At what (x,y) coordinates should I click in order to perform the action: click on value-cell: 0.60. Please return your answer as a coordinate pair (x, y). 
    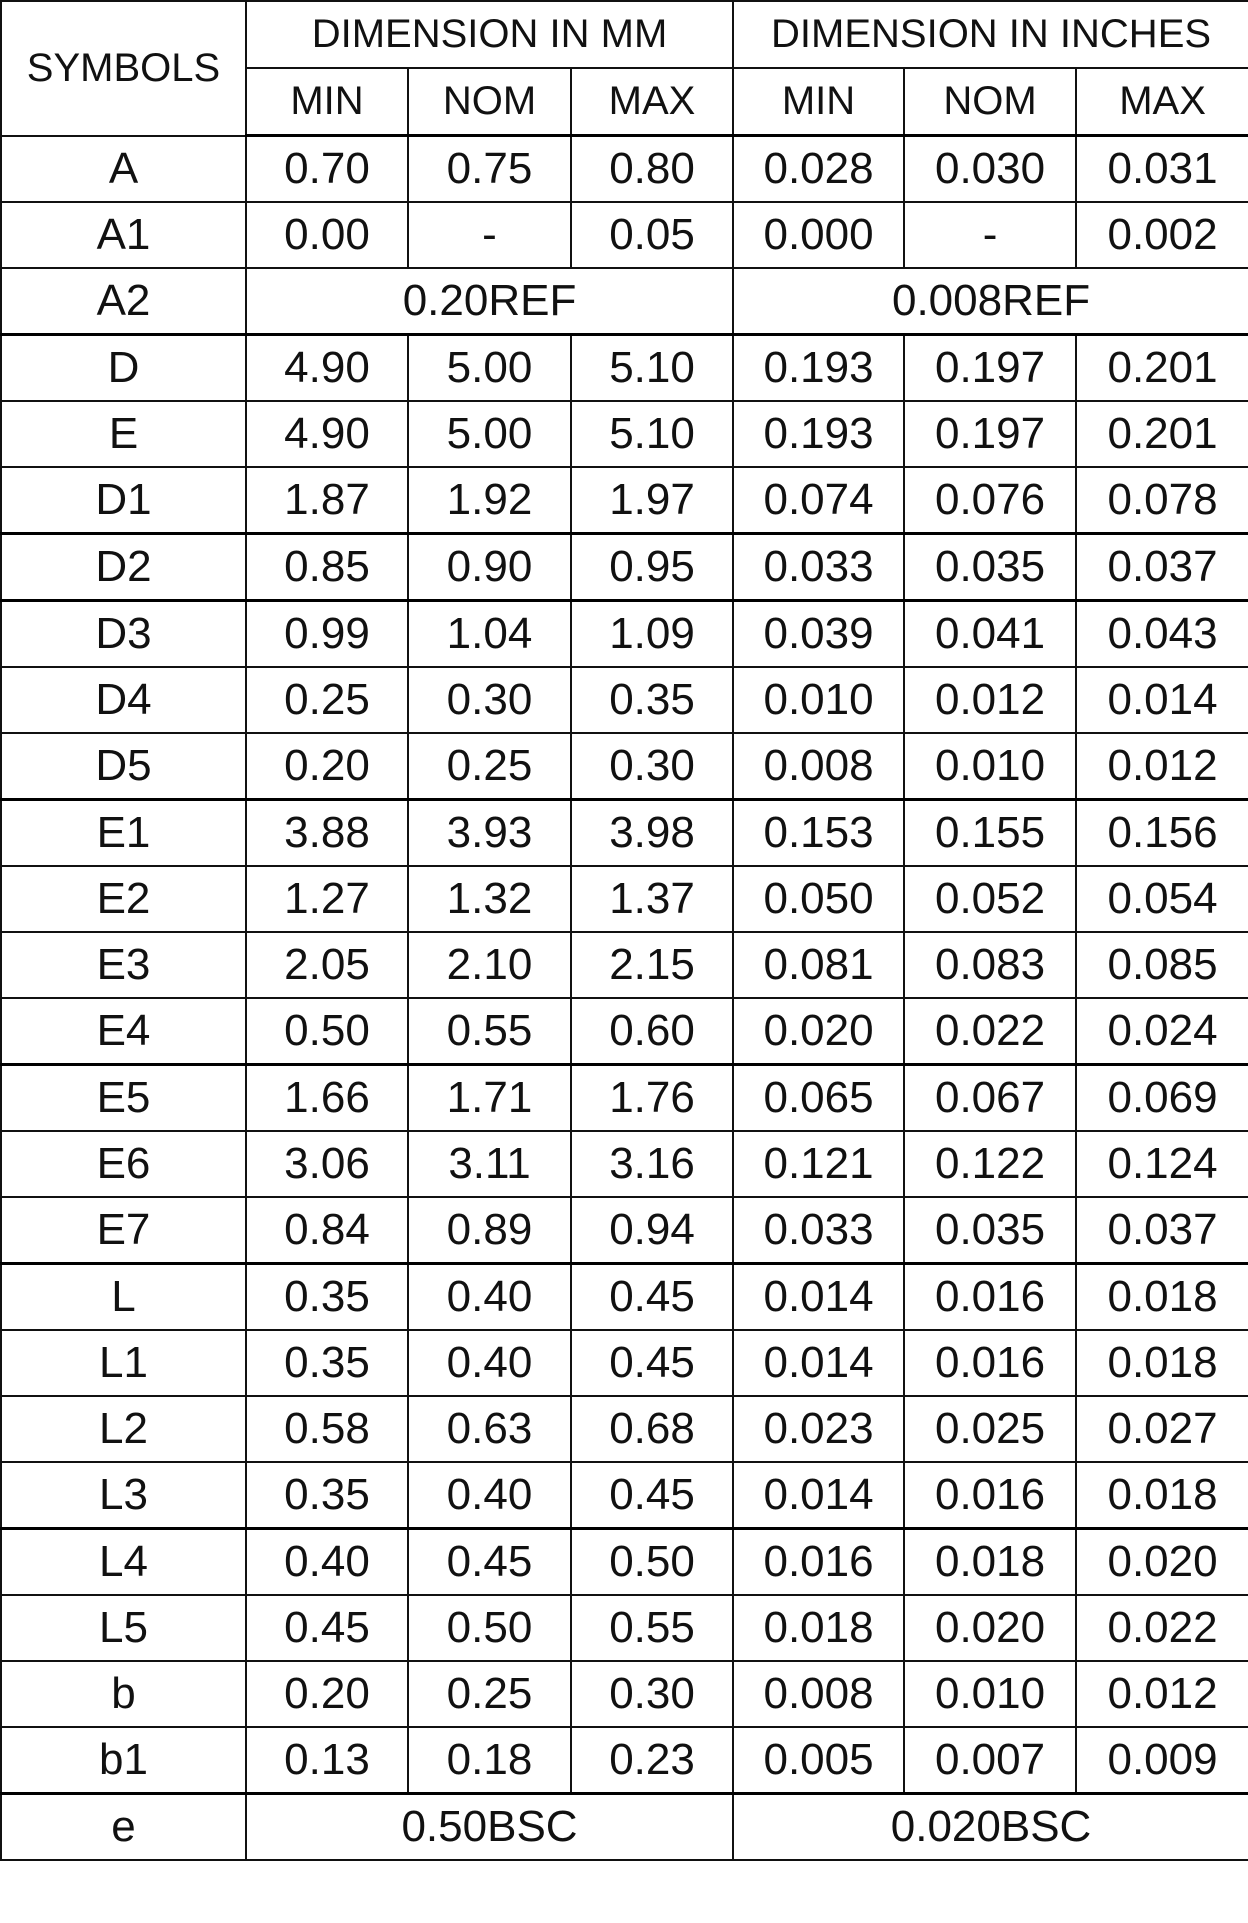
    Looking at the image, I should click on (652, 1031).